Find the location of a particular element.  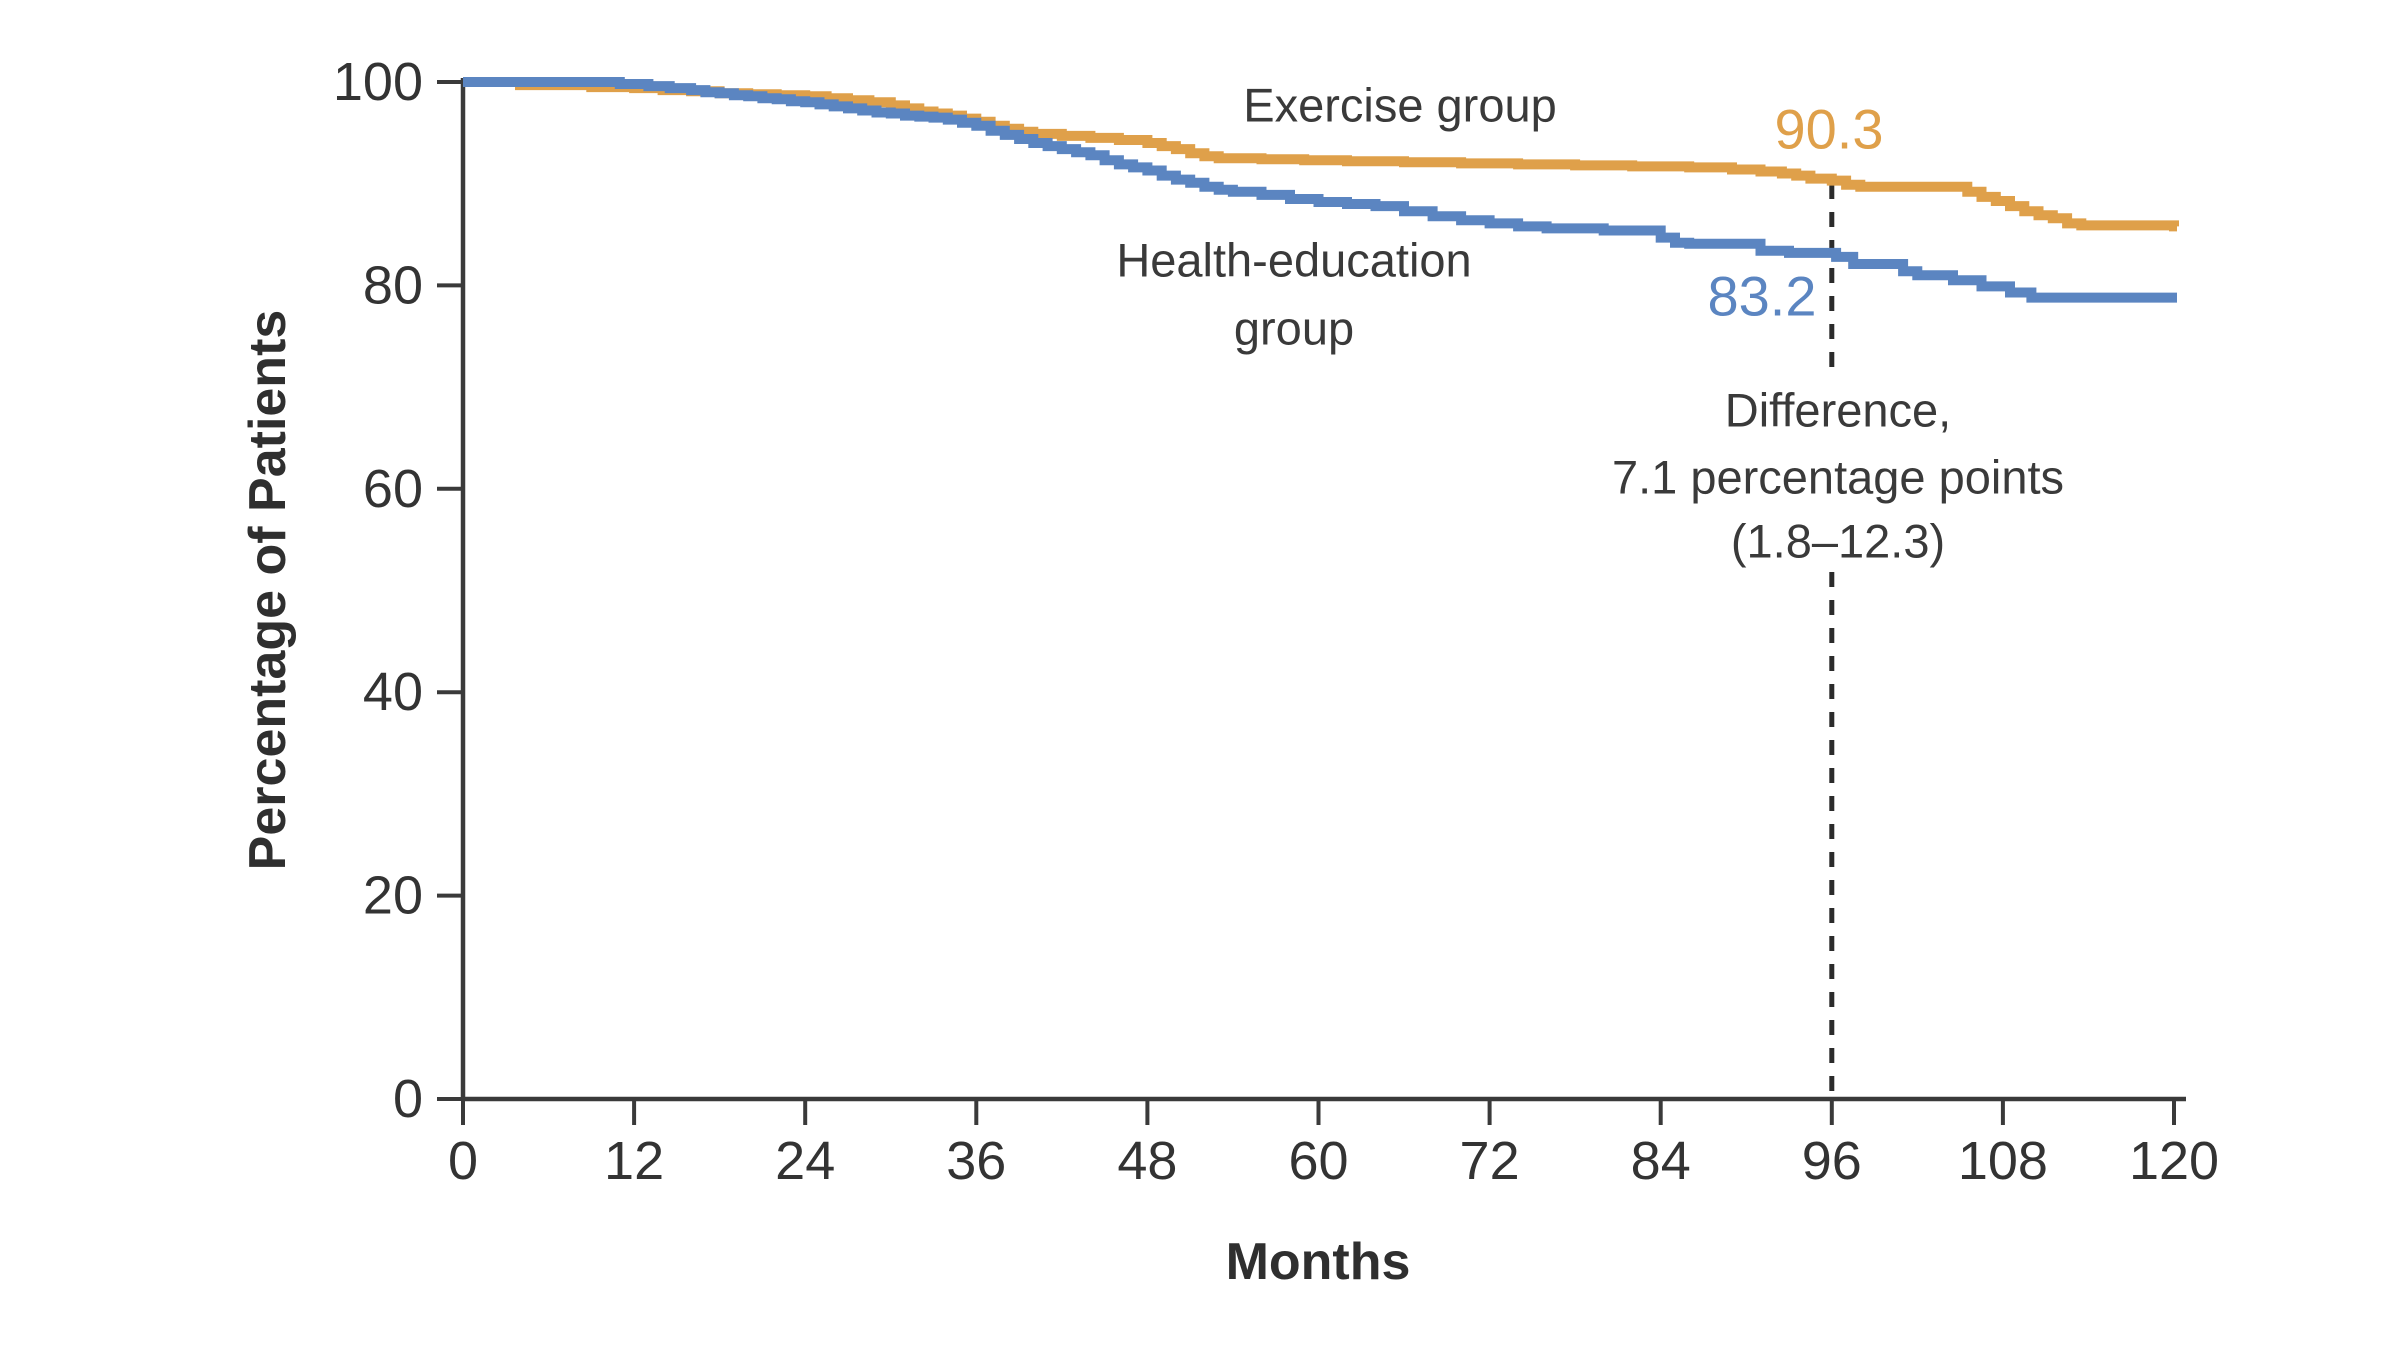

difference-annotation-line3: (1.8–12.3) is located at coordinates (1838, 541).